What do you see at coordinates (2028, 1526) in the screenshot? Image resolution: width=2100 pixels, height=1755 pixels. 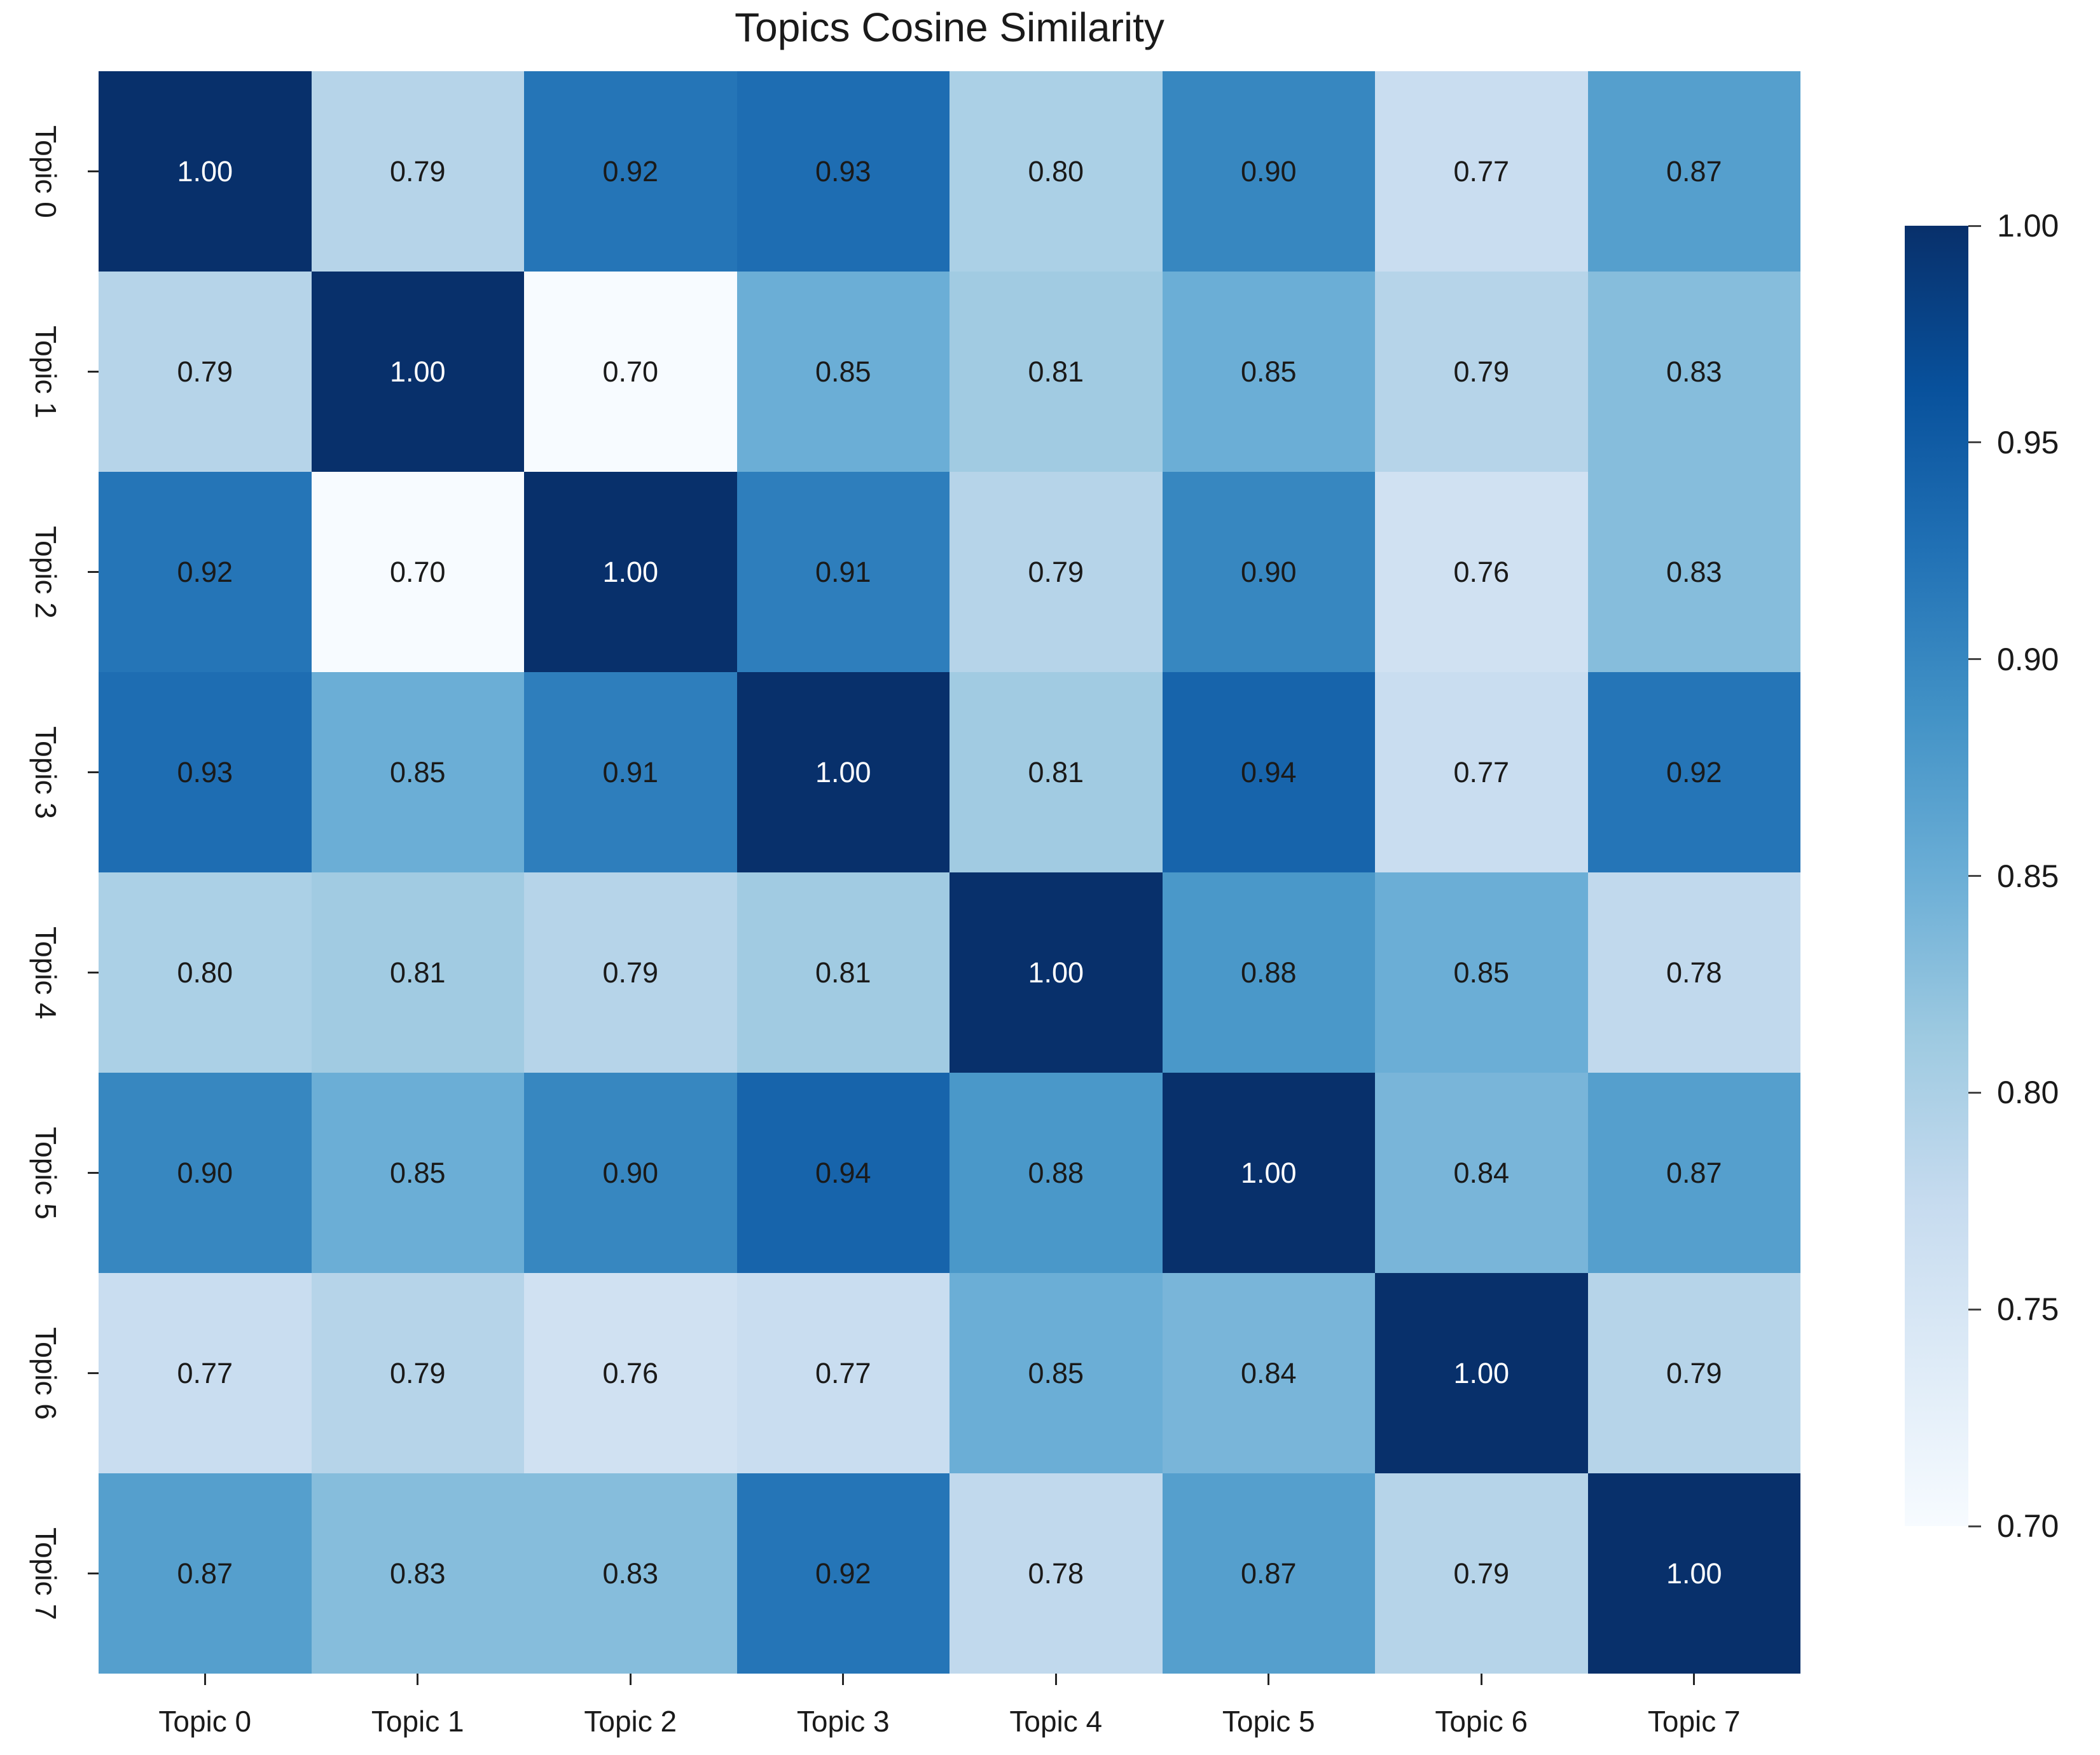 I see `colorbar-tick-label: 0.70` at bounding box center [2028, 1526].